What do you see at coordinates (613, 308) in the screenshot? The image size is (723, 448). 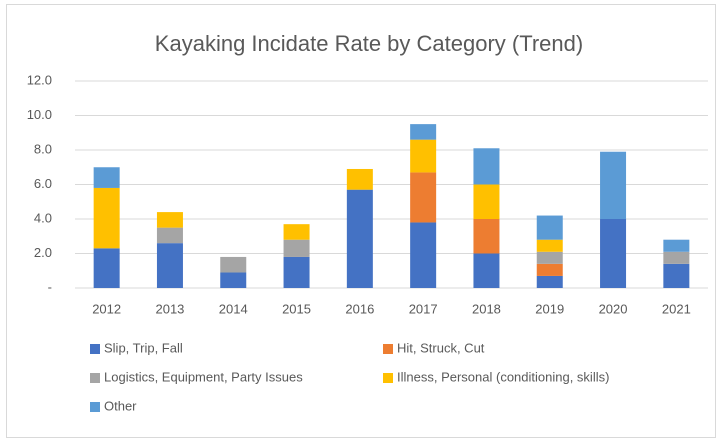 I see `x-tick-label: 2020` at bounding box center [613, 308].